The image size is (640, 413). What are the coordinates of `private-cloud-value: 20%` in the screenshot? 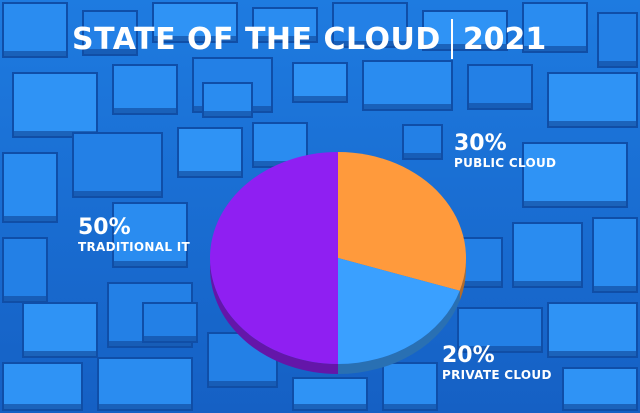 It's located at (468, 355).